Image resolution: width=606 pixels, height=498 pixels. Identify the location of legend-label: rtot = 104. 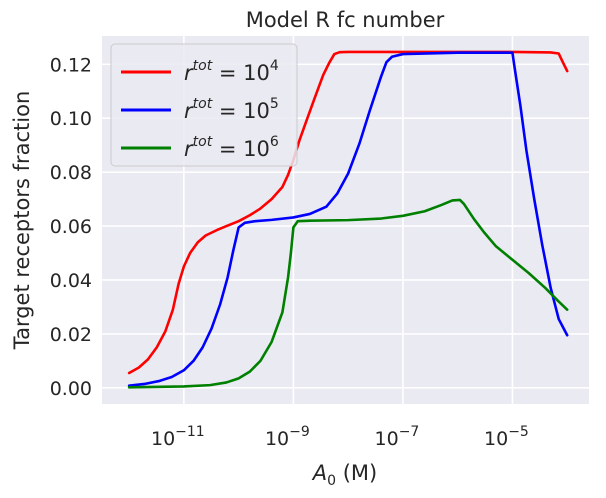
(231, 71).